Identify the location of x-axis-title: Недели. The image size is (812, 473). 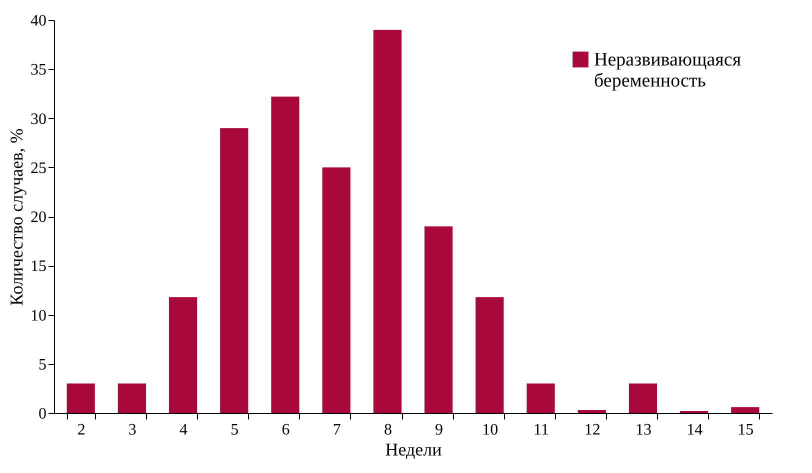
(413, 450).